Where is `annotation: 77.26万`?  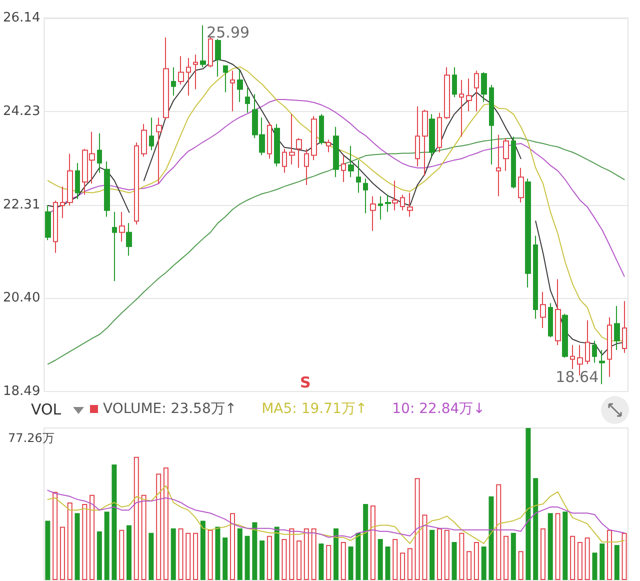 annotation: 77.26万 is located at coordinates (31, 438).